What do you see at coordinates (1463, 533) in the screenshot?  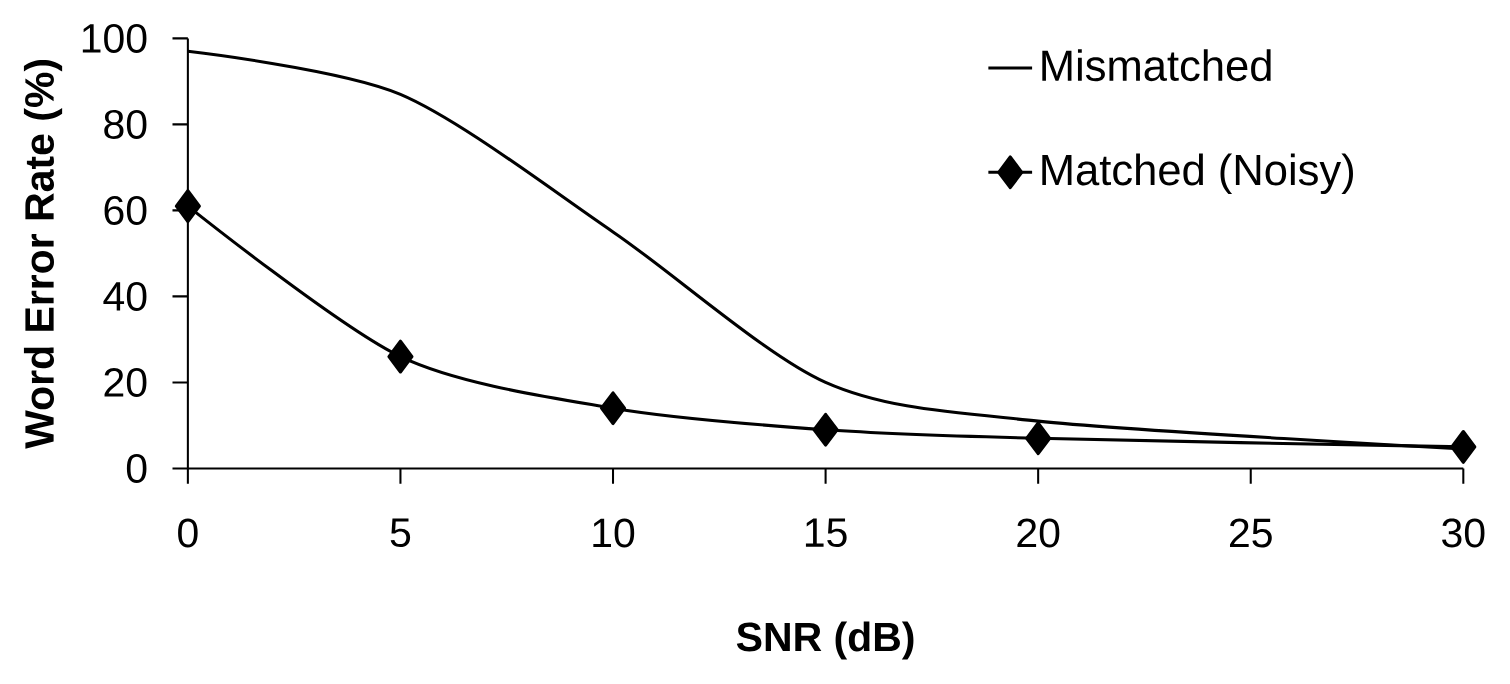 I see `x-tick-label: 30` at bounding box center [1463, 533].